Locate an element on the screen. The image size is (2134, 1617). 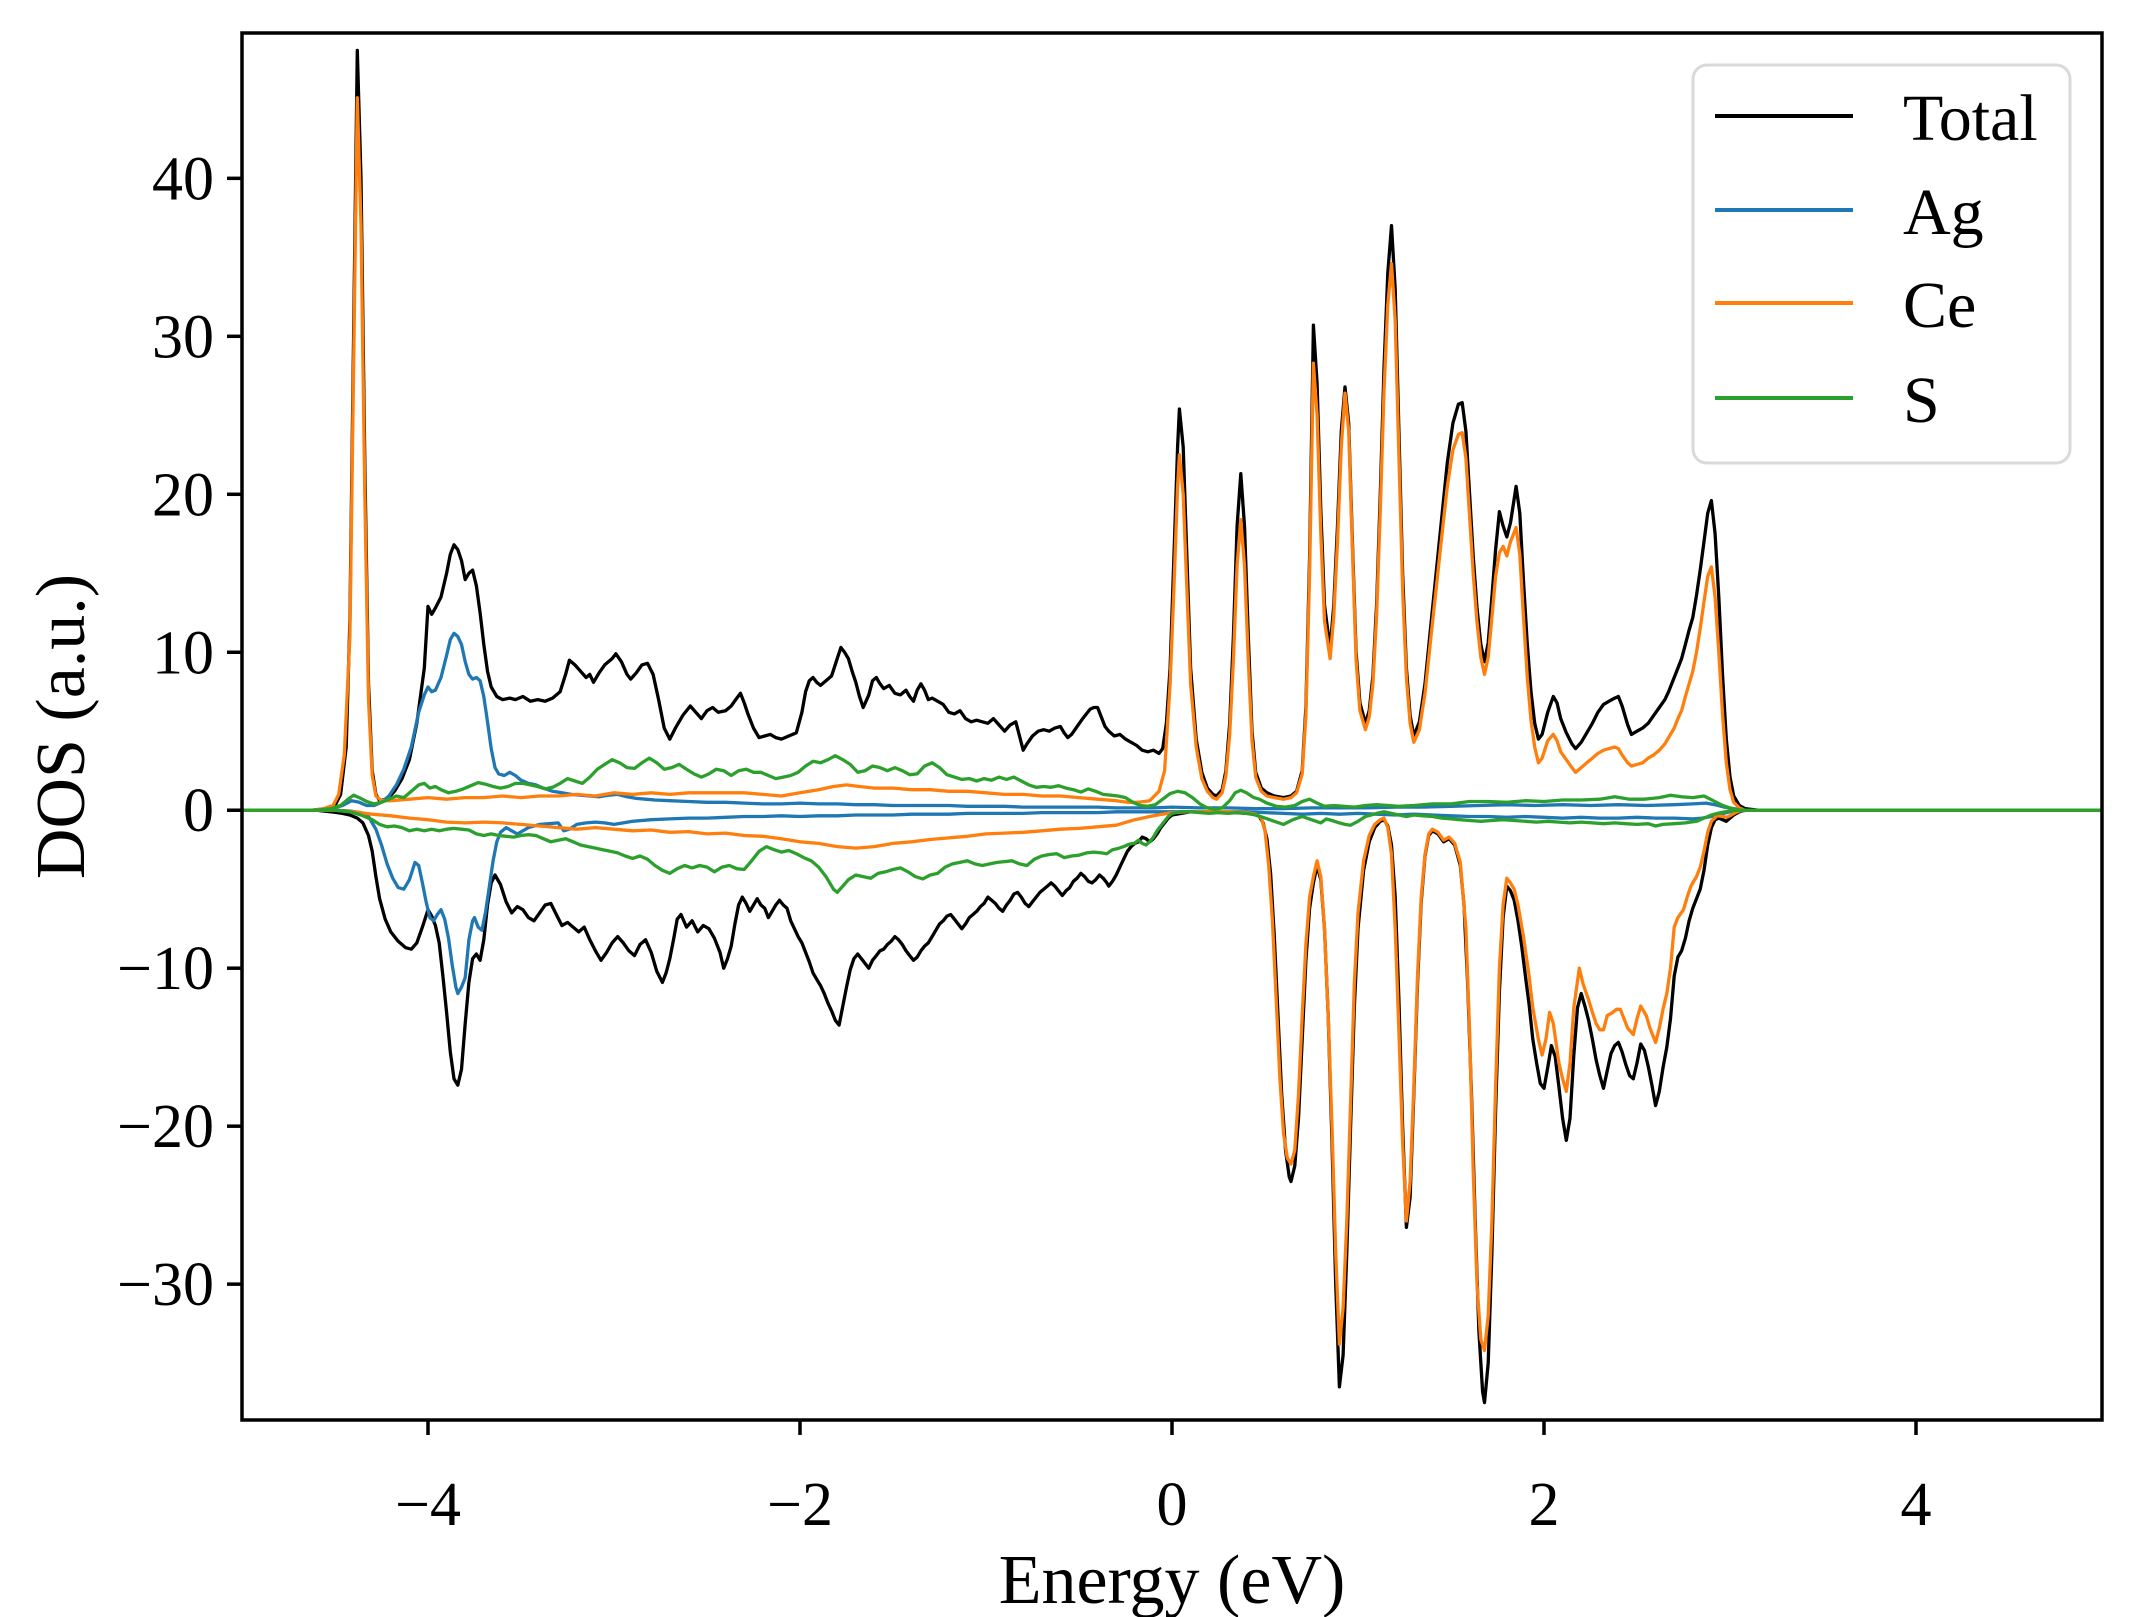
series-ag-down-line is located at coordinates (1172, 902).